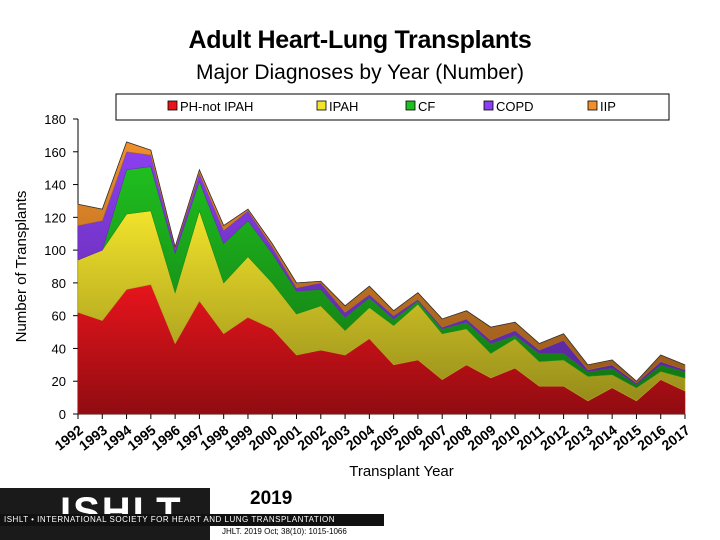 This screenshot has height=540, width=720. I want to click on legend-swatch-ph-not-ipah, so click(172, 105).